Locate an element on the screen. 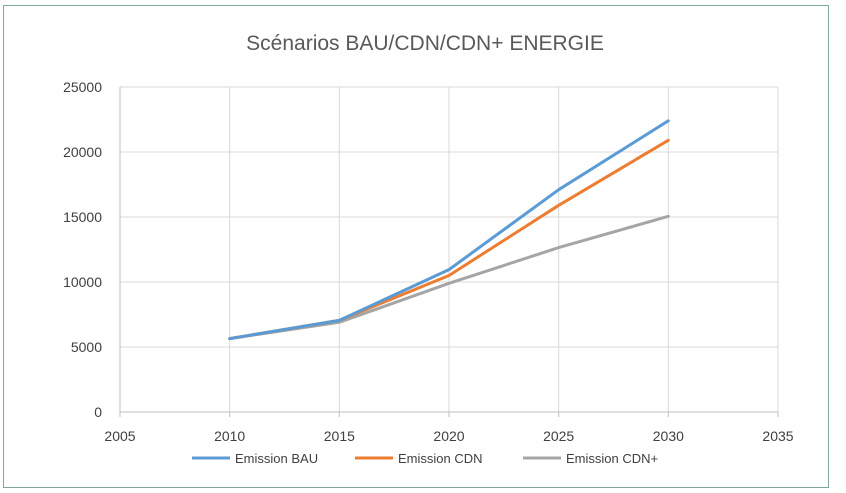 The image size is (846, 493). y-tick-label: 20000 is located at coordinates (82, 152).